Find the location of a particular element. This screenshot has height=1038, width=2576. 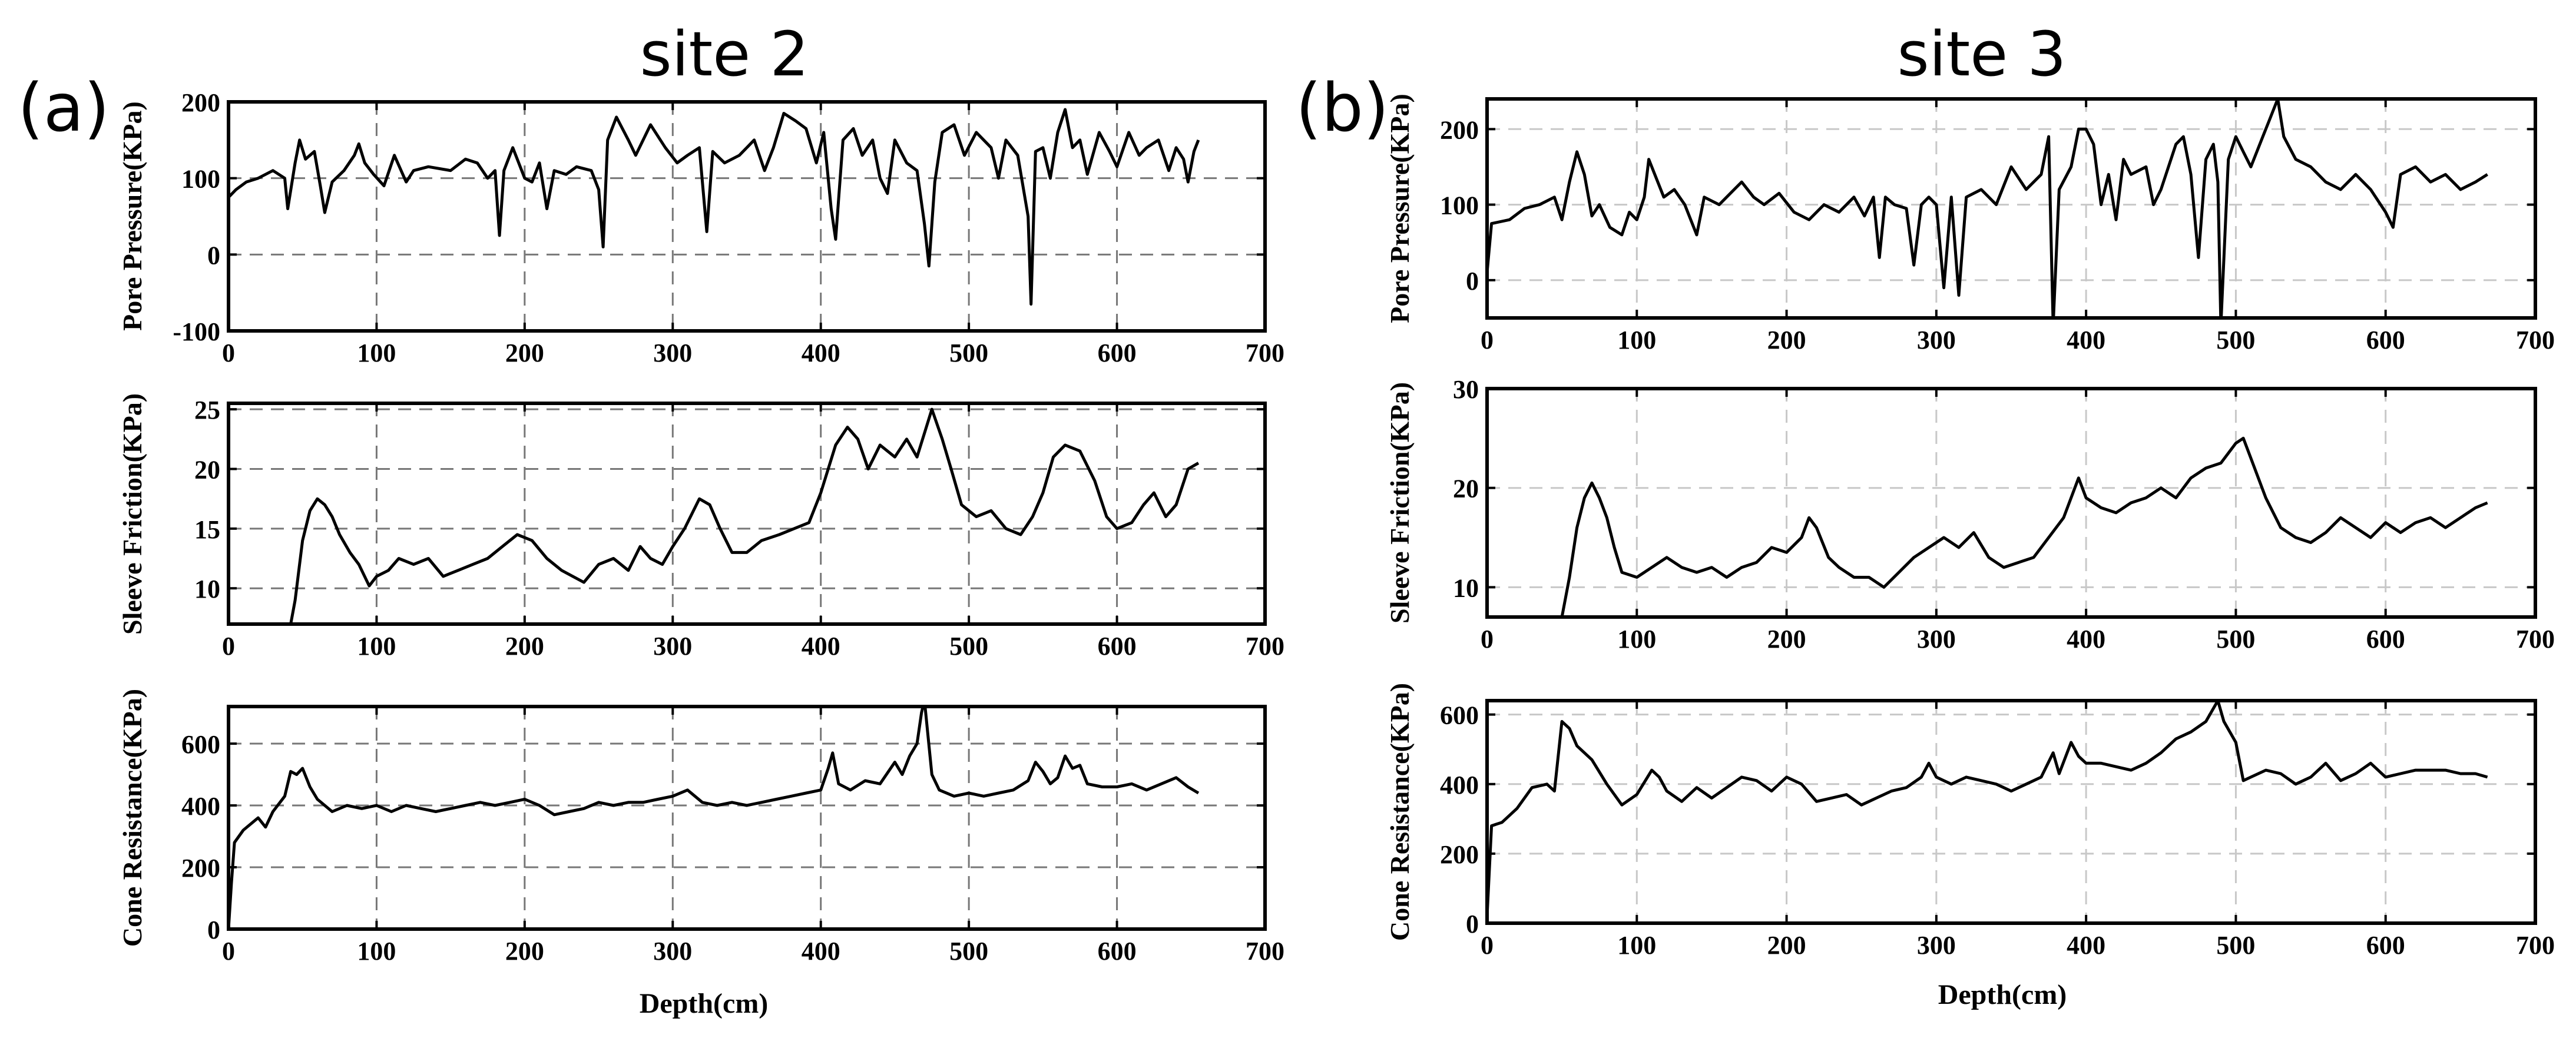

site-3-title: site 3 is located at coordinates (1981, 54).